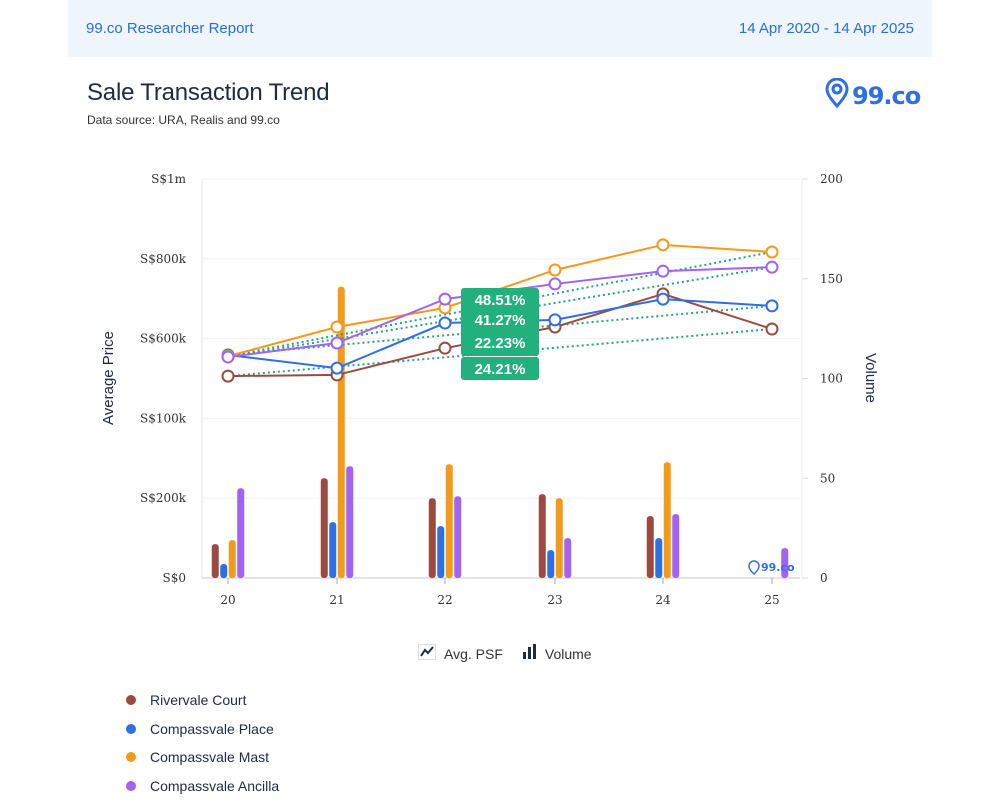 The image size is (1000, 800). What do you see at coordinates (163, 418) in the screenshot?
I see `left-tick-label: S$100k` at bounding box center [163, 418].